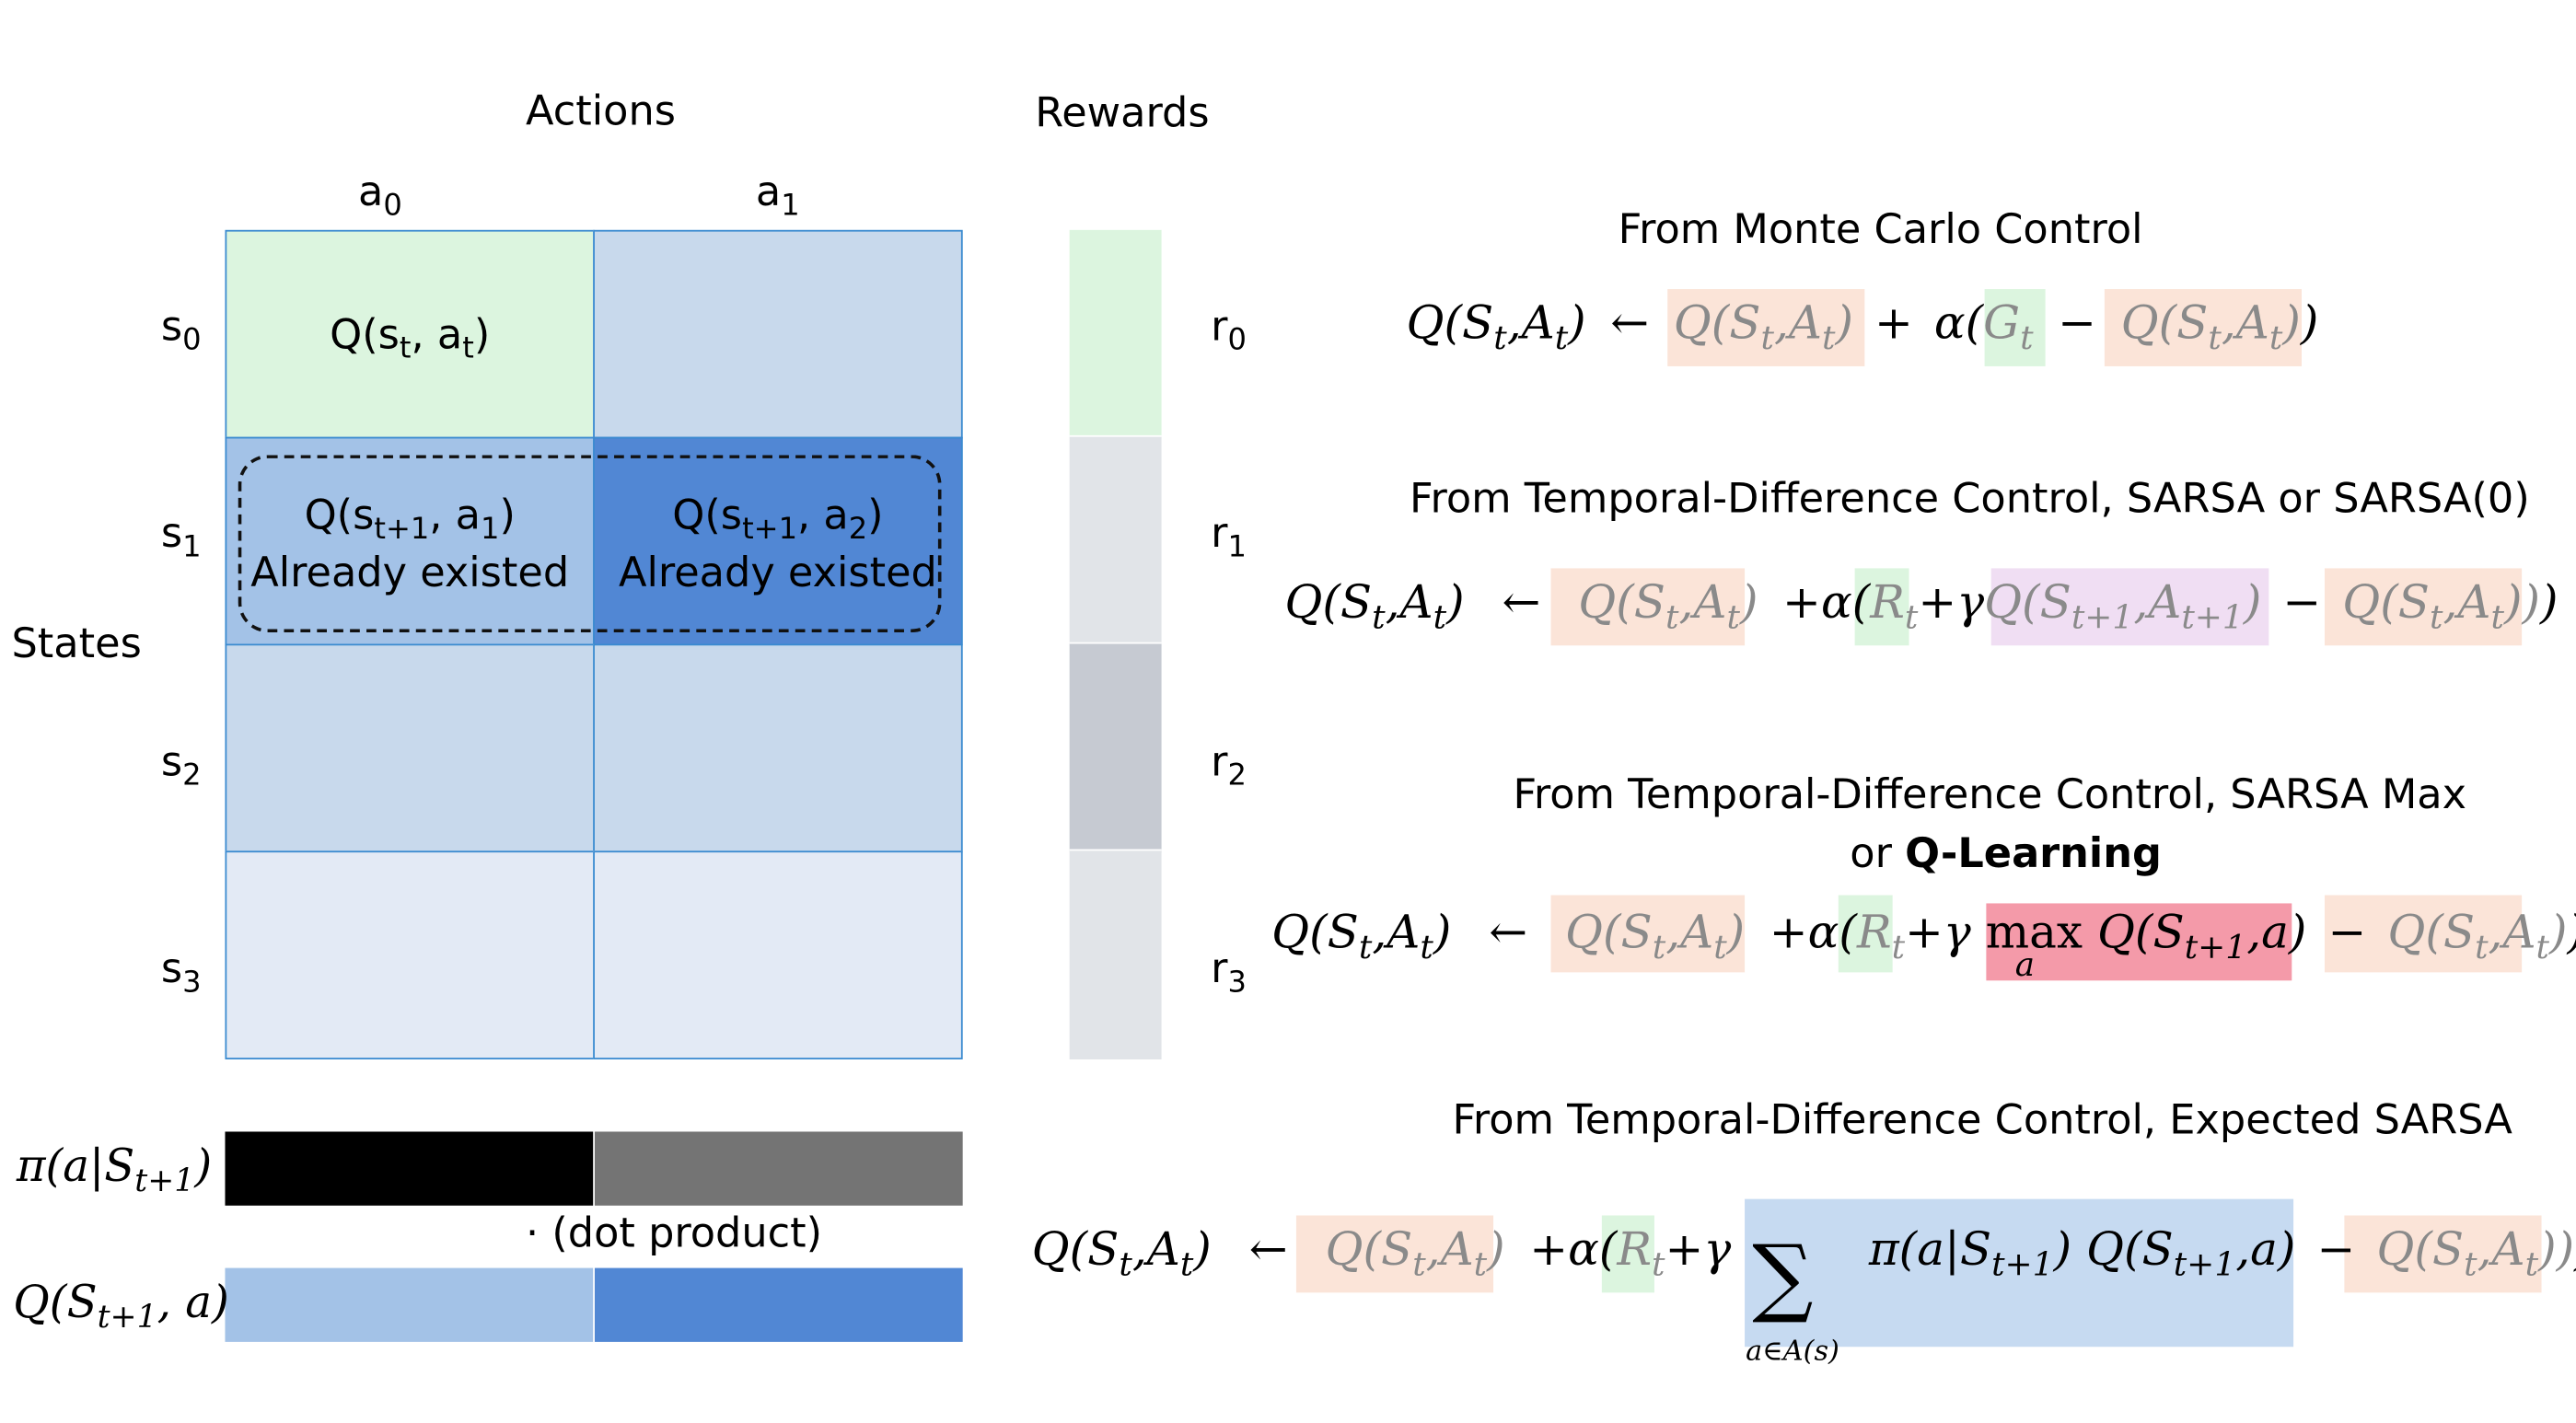 Image resolution: width=2576 pixels, height=1423 pixels. I want to click on q-next-a2-label: Q(st+1, a2), so click(778, 519).